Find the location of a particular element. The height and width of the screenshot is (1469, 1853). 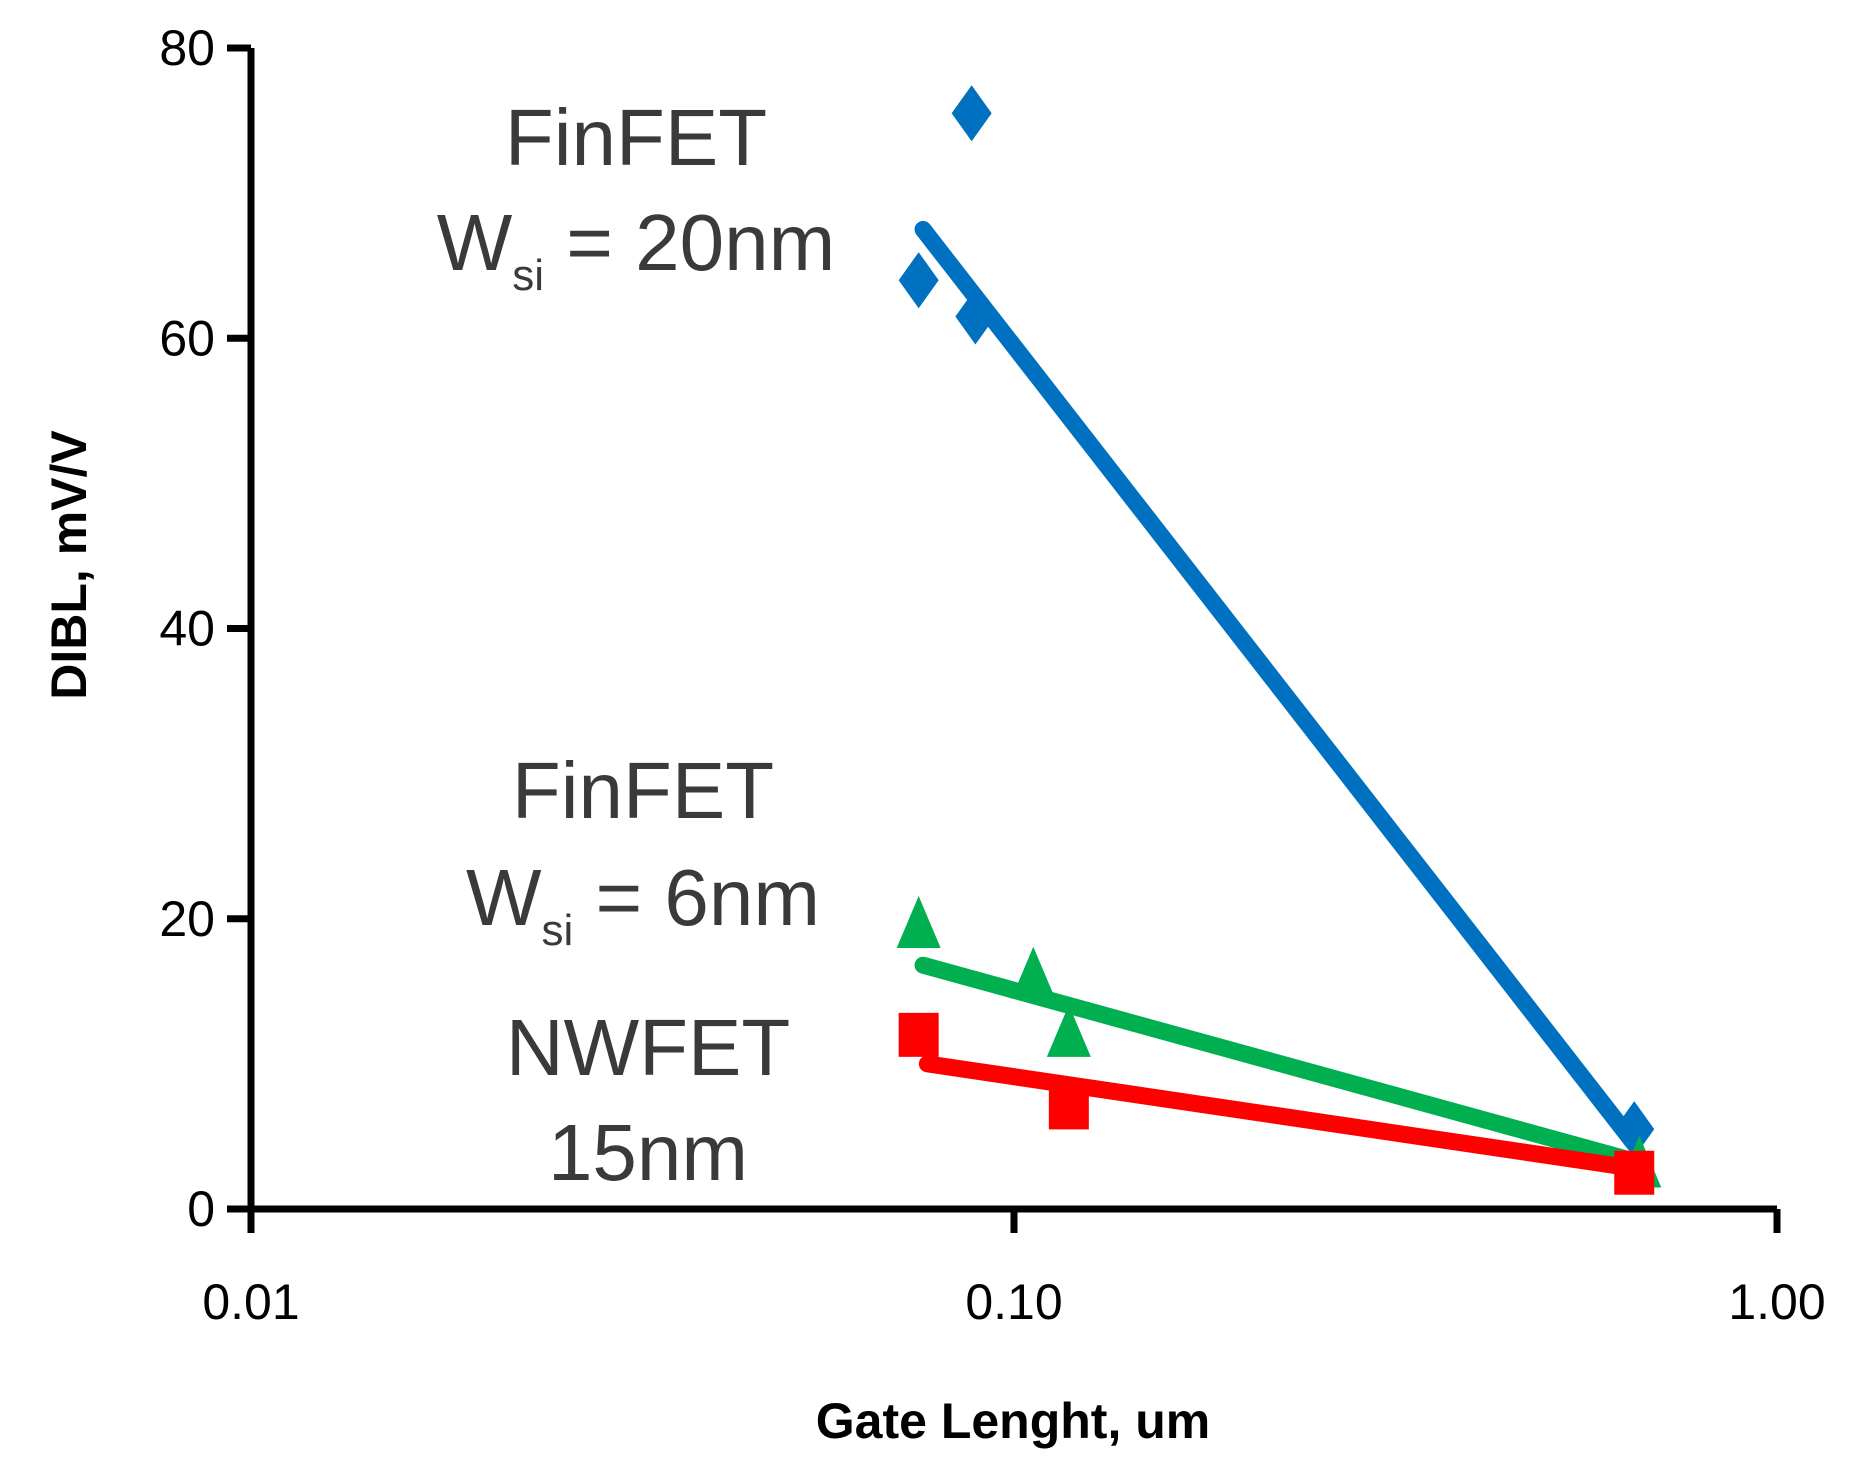

annotation-finfet-20nm-line2: Wsi = 20nm is located at coordinates (636, 249).